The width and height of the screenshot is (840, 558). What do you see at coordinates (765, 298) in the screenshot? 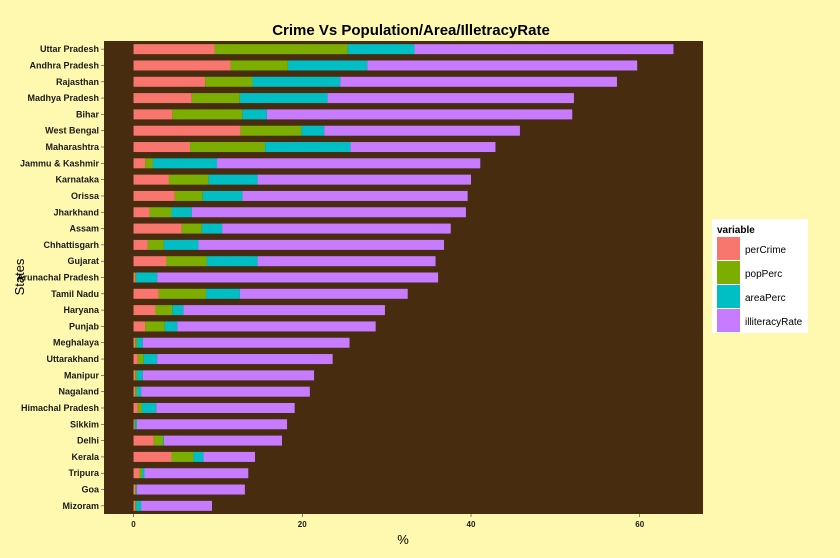
I see `legend-label: areaPerc` at bounding box center [765, 298].